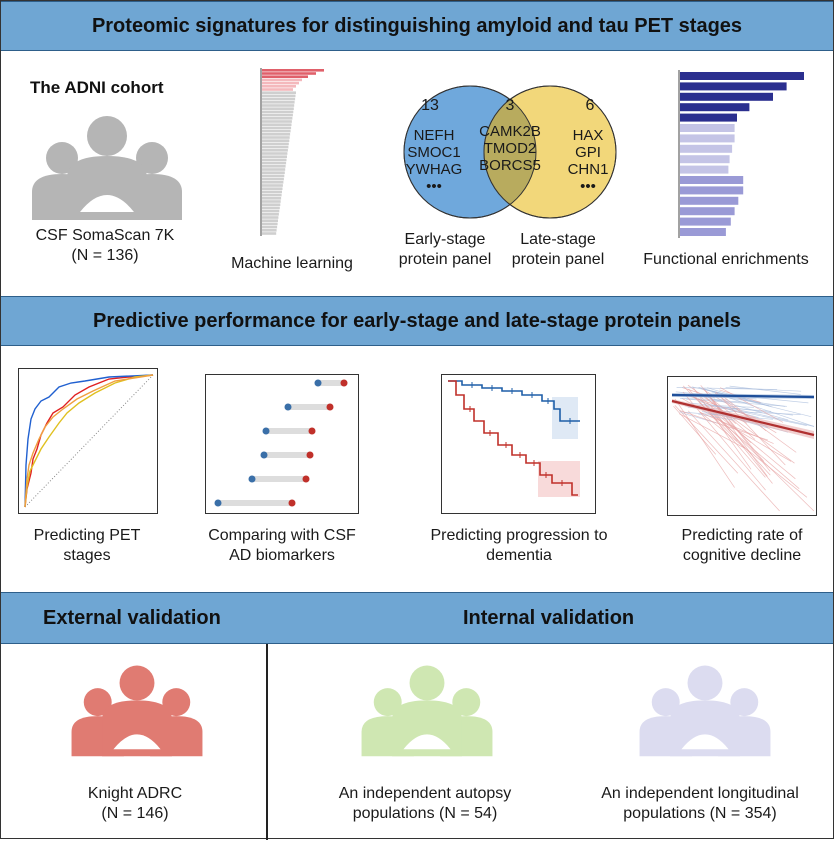 The height and width of the screenshot is (841, 836). What do you see at coordinates (741, 154) in the screenshot?
I see `enrichment-chart` at bounding box center [741, 154].